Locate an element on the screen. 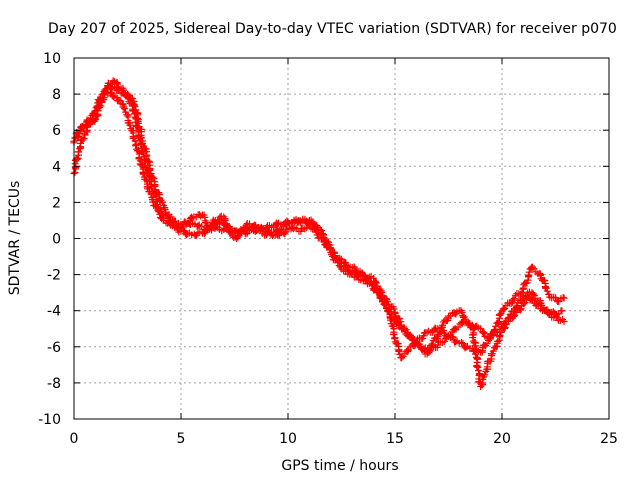 The width and height of the screenshot is (640, 480). x-tick-label: 5 is located at coordinates (181, 439).